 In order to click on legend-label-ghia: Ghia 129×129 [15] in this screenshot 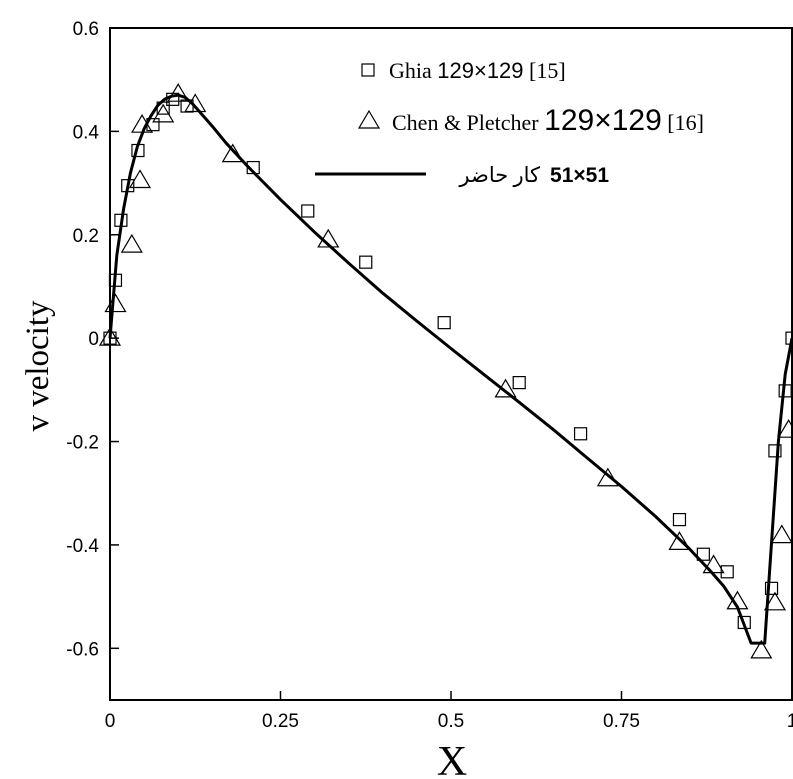, I will do `click(477, 70)`.